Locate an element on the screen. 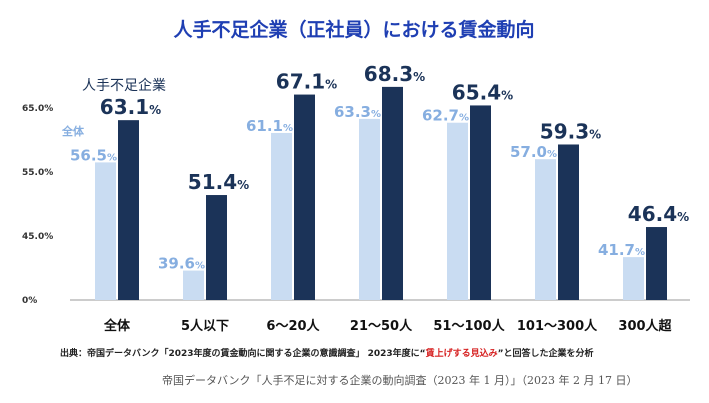  x-category-label: 300人超 is located at coordinates (645, 326).